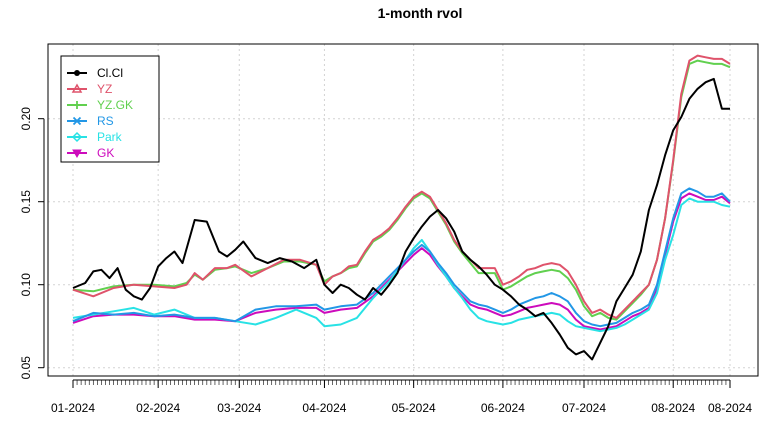 The width and height of the screenshot is (768, 429). What do you see at coordinates (105, 121) in the screenshot?
I see `legend-label-rs: RS` at bounding box center [105, 121].